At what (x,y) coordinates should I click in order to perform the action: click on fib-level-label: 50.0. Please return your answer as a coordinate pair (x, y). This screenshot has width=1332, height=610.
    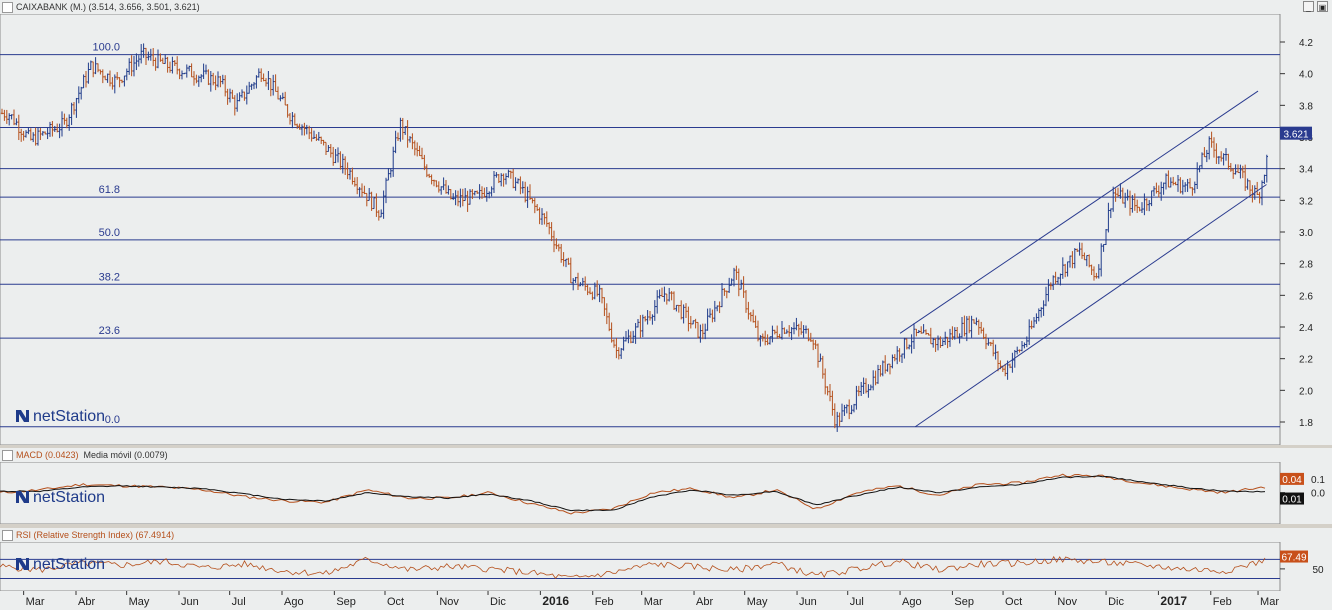
    Looking at the image, I should click on (109, 233).